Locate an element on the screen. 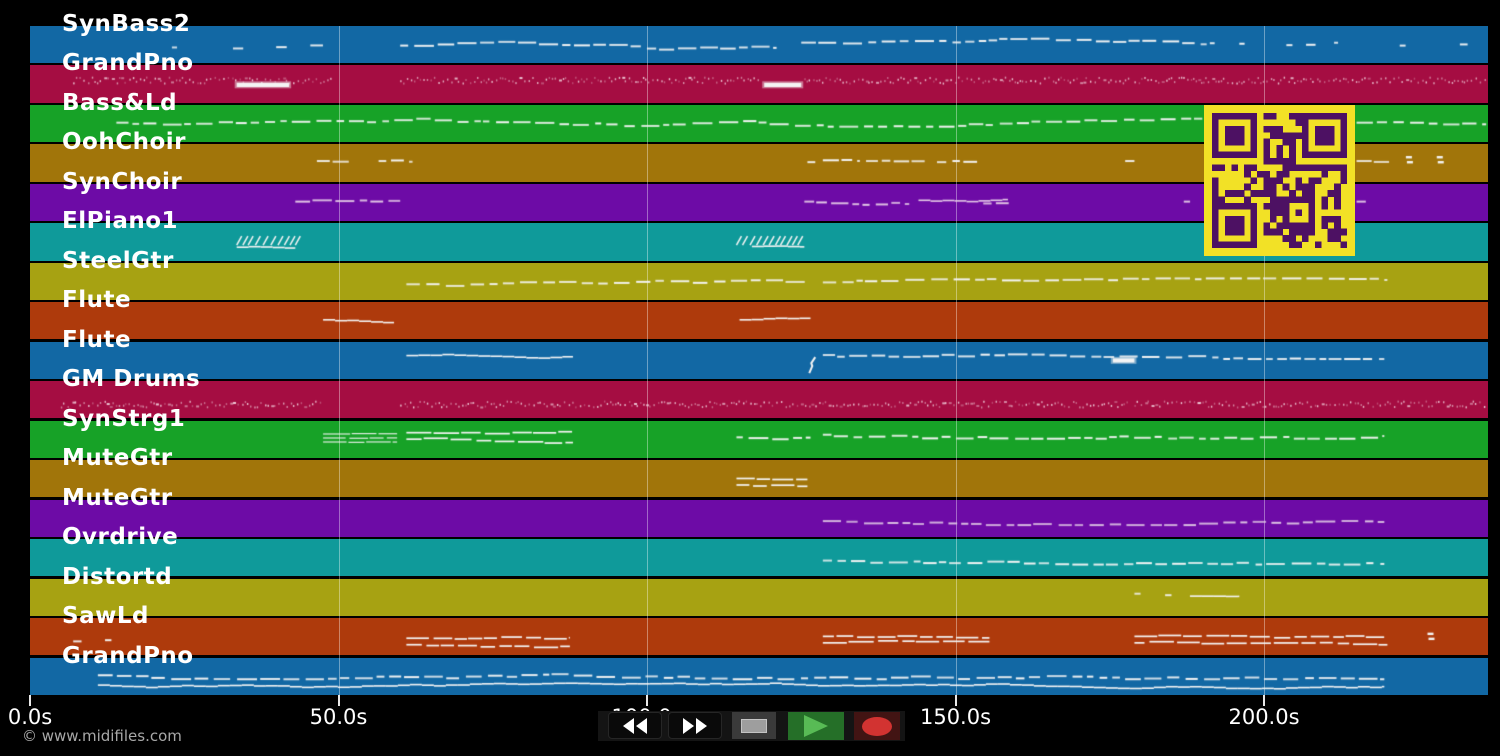 Image resolution: width=1500 pixels, height=756 pixels. fast-forward-button is located at coordinates (695, 725).